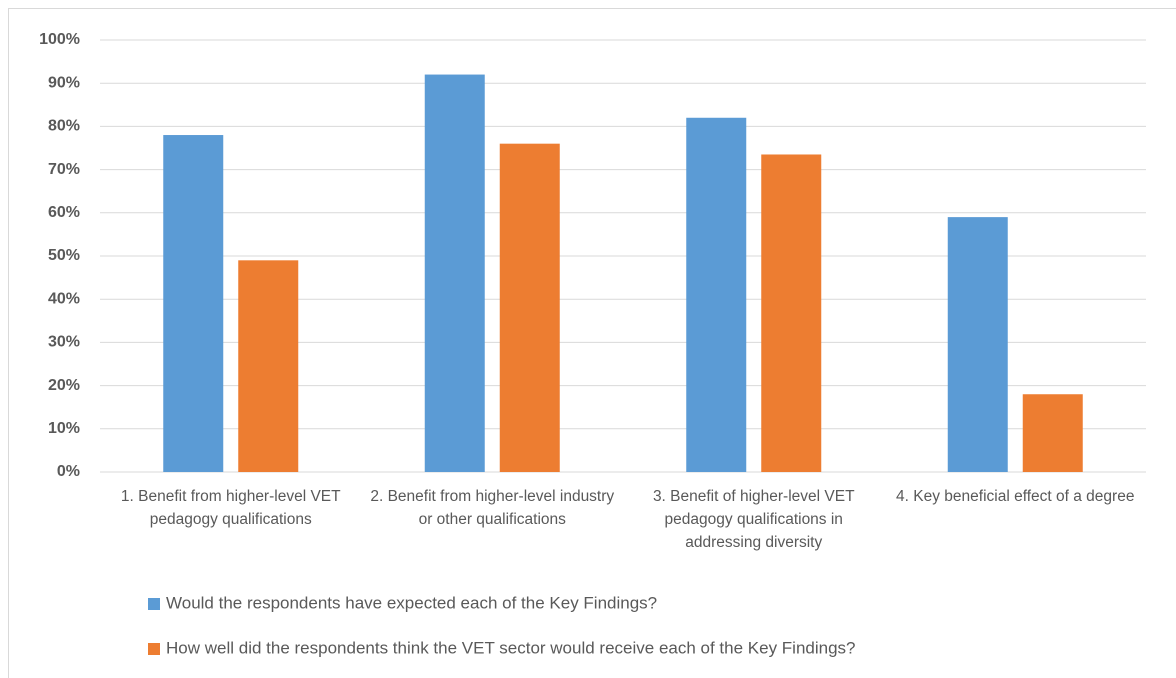 This screenshot has width=1176, height=678. What do you see at coordinates (64, 169) in the screenshot?
I see `y-tick-label: 70%` at bounding box center [64, 169].